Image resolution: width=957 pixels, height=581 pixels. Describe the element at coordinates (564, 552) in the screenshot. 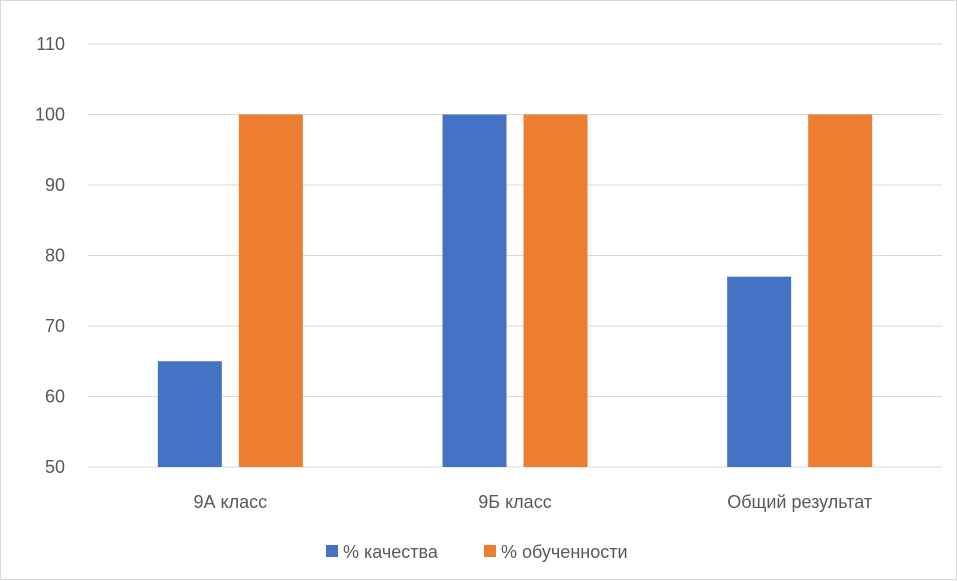

I see `legend-label-1: % обученности` at that location.